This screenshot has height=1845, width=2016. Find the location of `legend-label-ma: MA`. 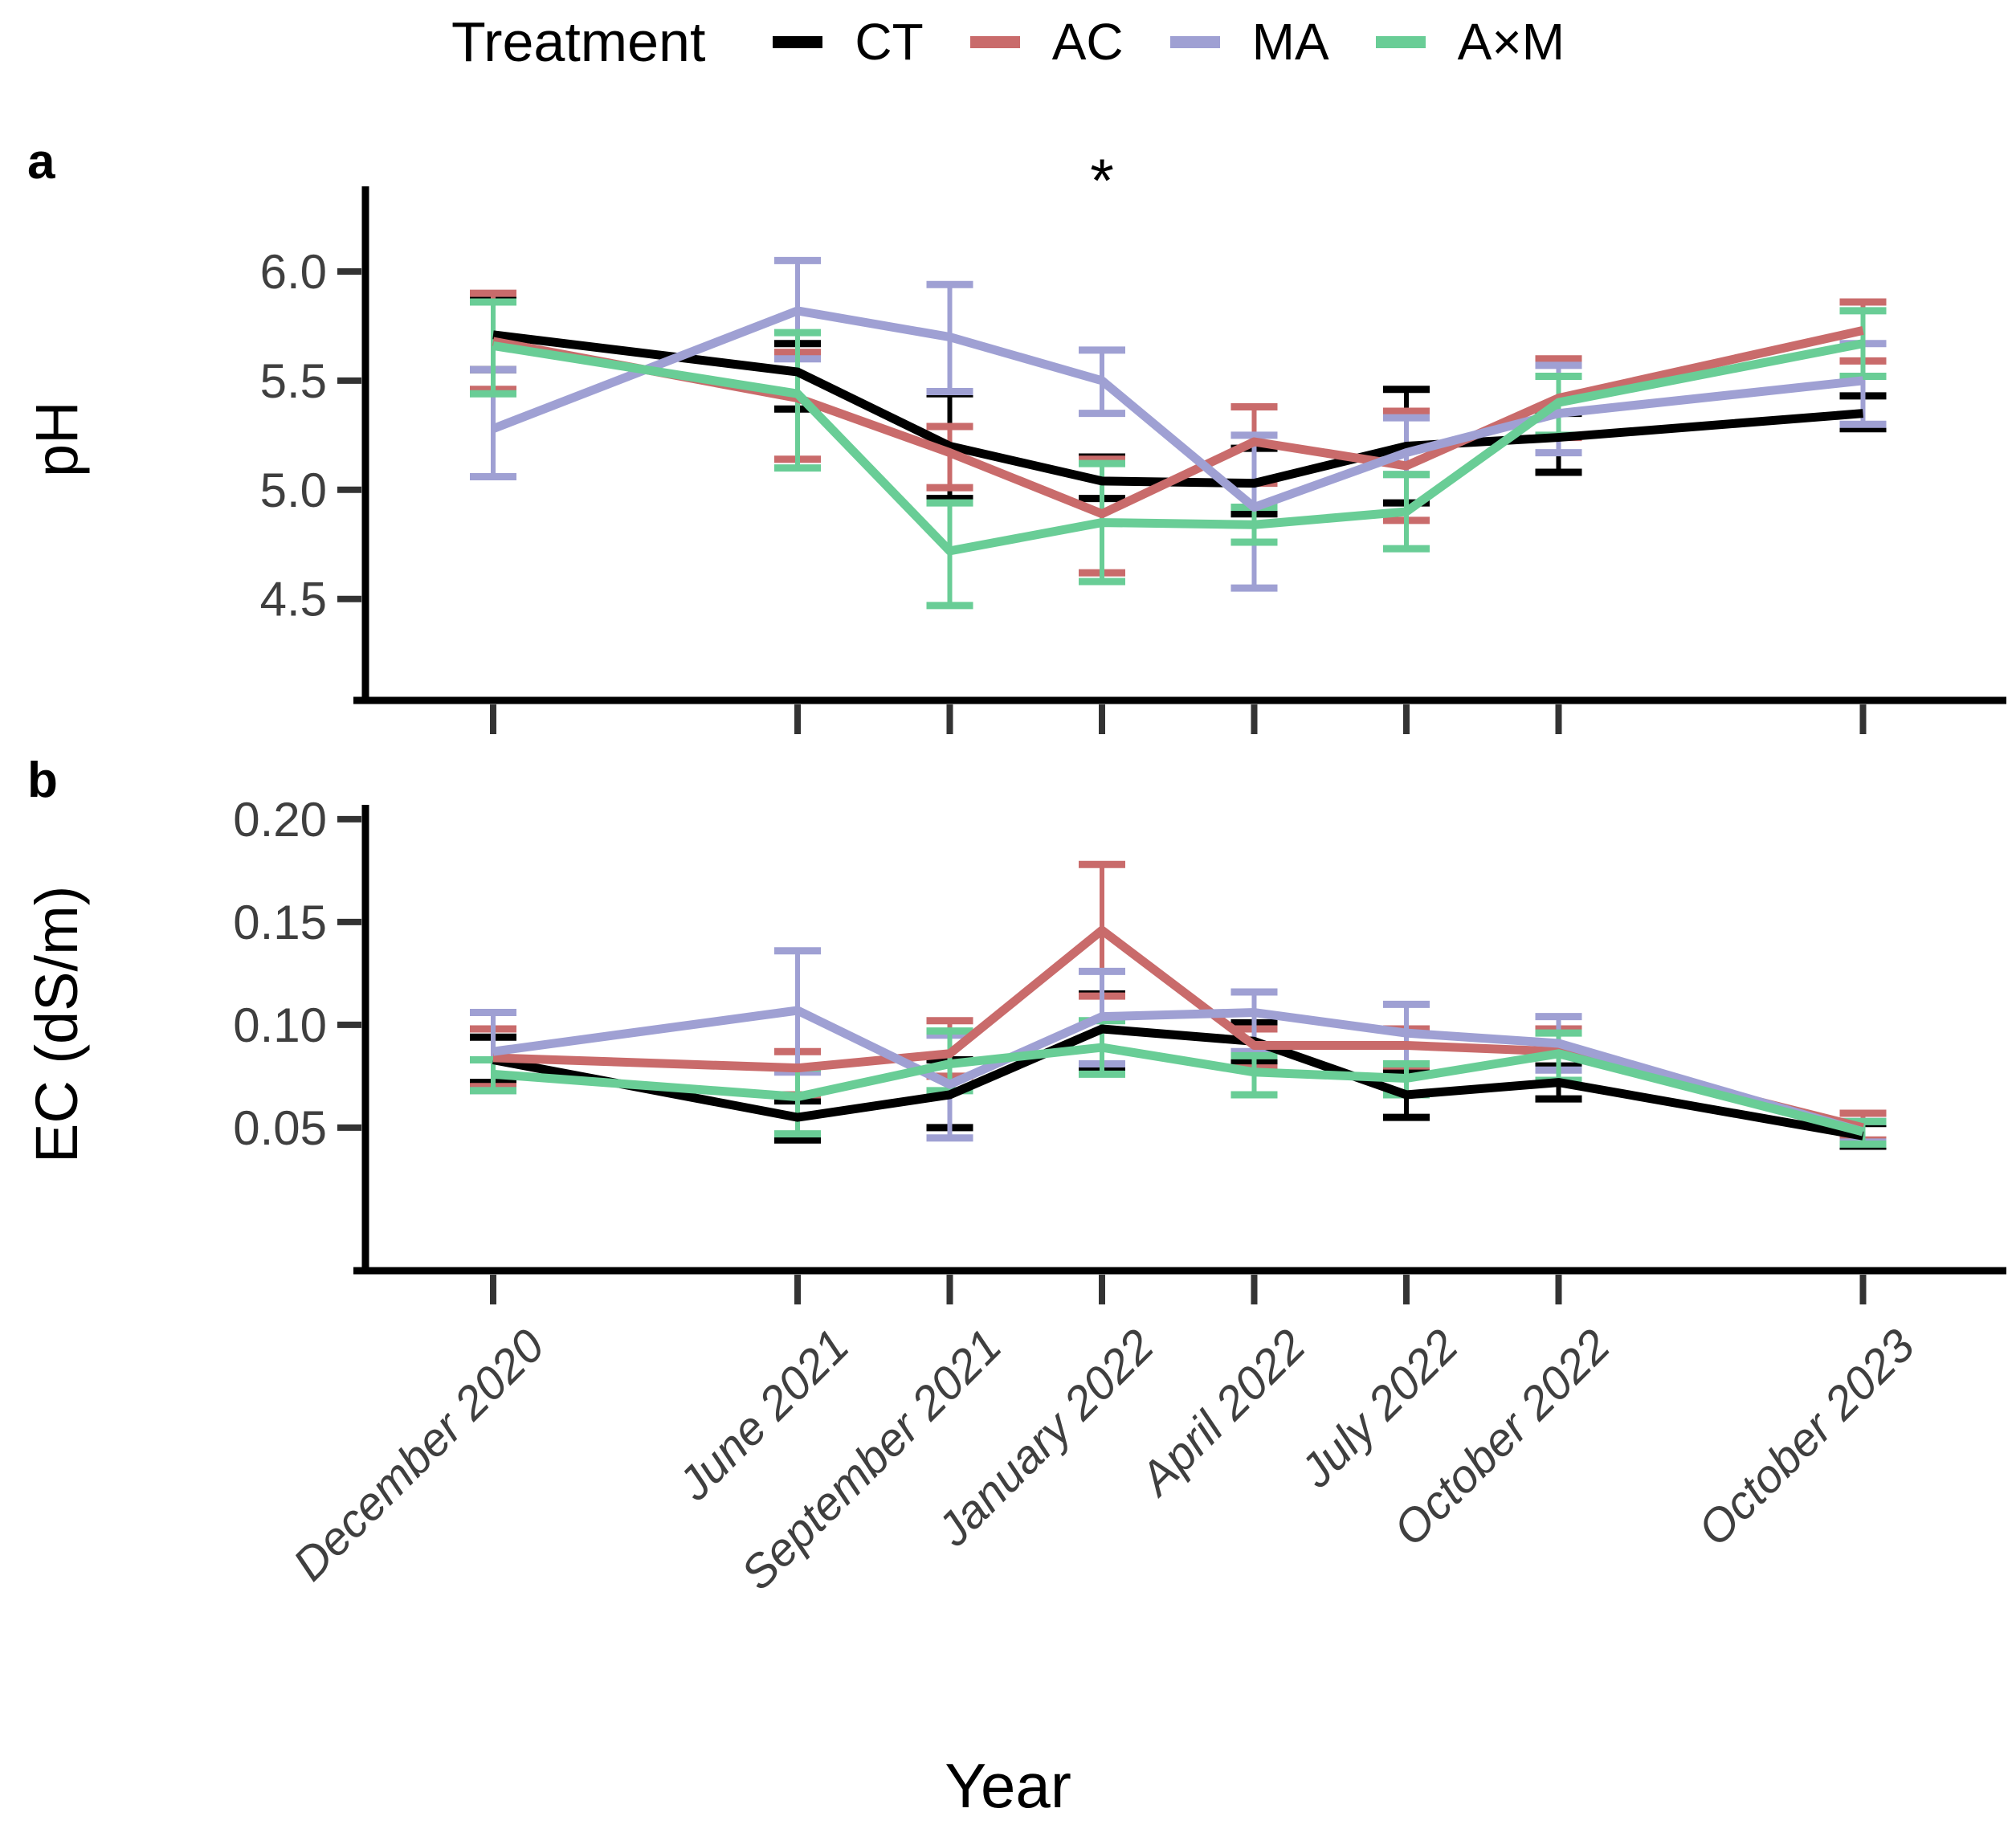

legend-label-ma: MA is located at coordinates (1290, 42).